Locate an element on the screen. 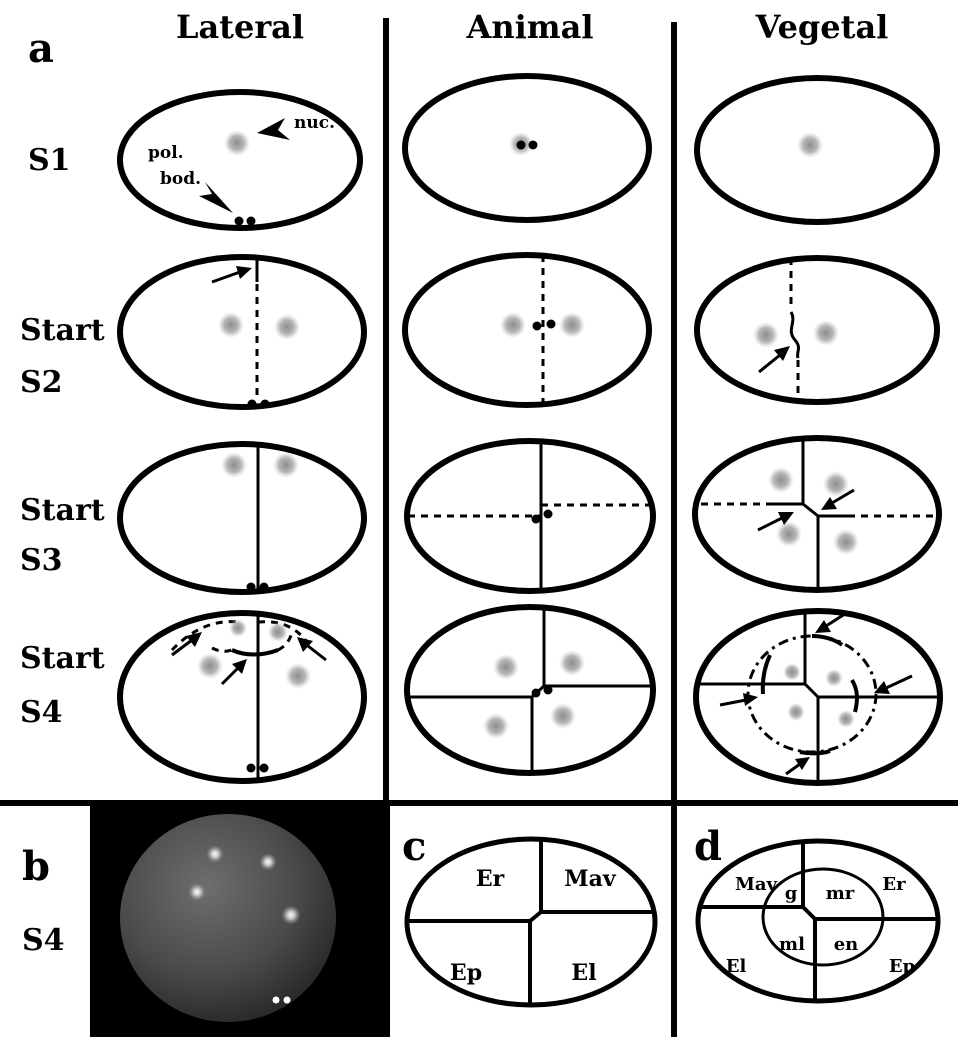 This screenshot has height=1037, width=958. row-label-s3-line1: Start is located at coordinates (62, 510).